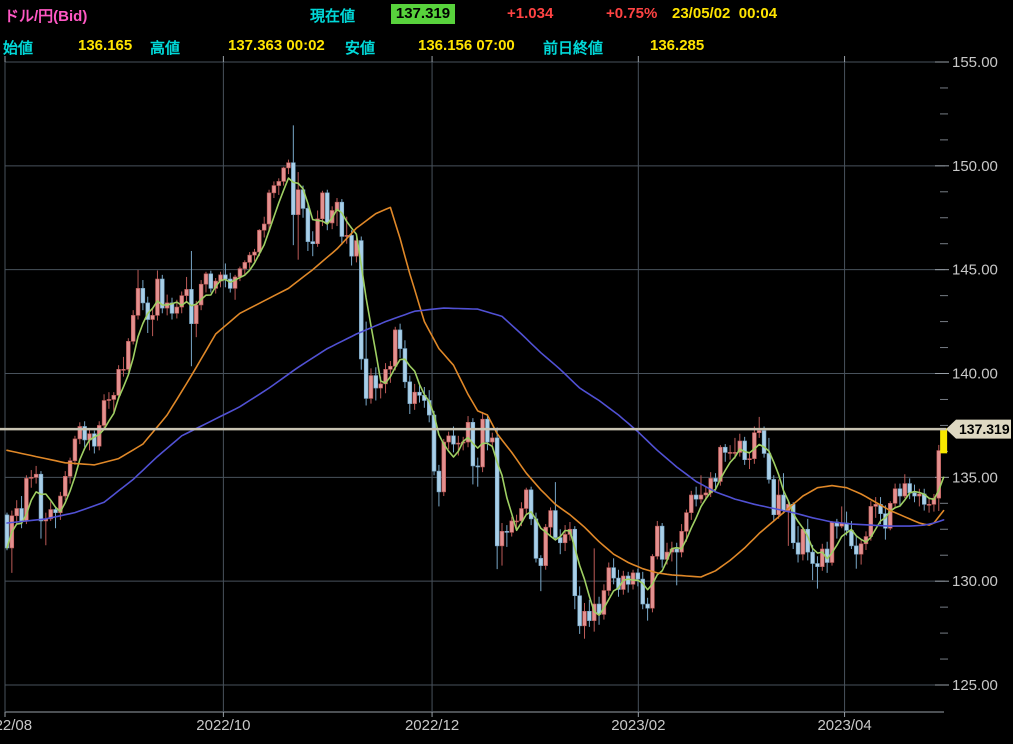 Image resolution: width=1013 pixels, height=744 pixels. Describe the element at coordinates (975, 477) in the screenshot. I see `y-axis-label: 135.00` at that location.